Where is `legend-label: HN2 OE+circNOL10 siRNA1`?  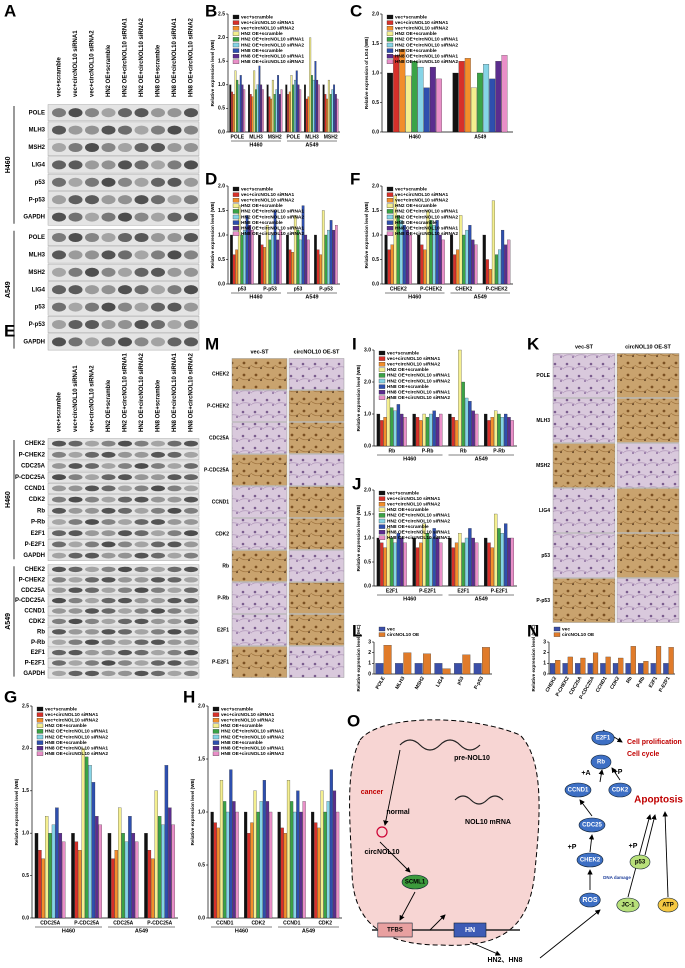 legend-label: HN2 OE+circNOL10 siRNA1 is located at coordinates (252, 732).